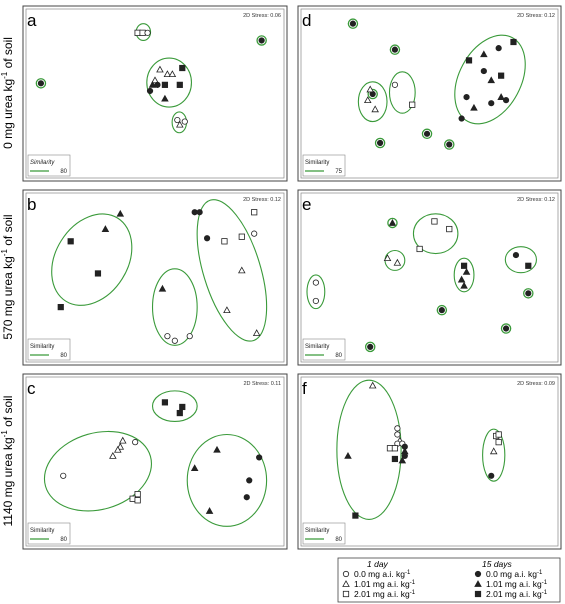  Describe the element at coordinates (497, 564) in the screenshot. I see `legend-title-15-days: 15 days` at that location.